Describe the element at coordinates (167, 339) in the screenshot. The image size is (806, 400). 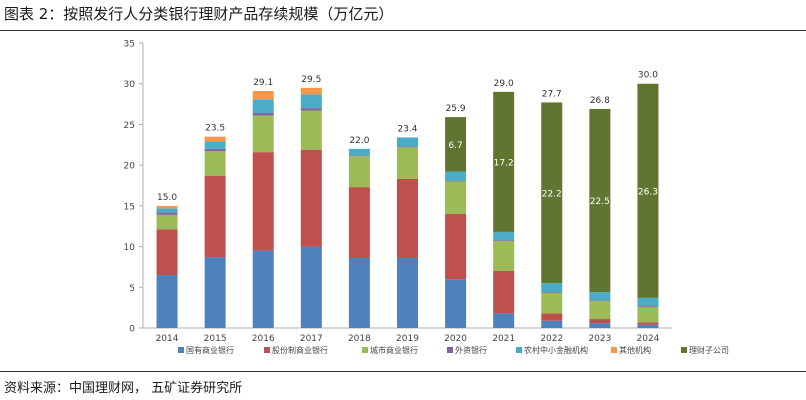
I see `x-tick-label: 2014` at that location.